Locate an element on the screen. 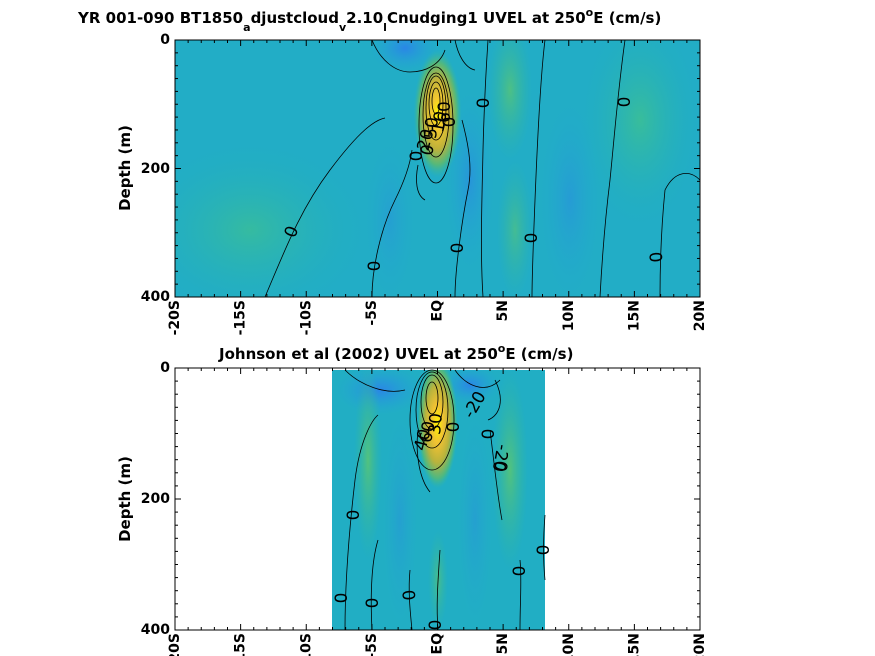 Image resolution: width=875 pixels, height=656 pixels. top-contour-label: 10 is located at coordinates (439, 122).